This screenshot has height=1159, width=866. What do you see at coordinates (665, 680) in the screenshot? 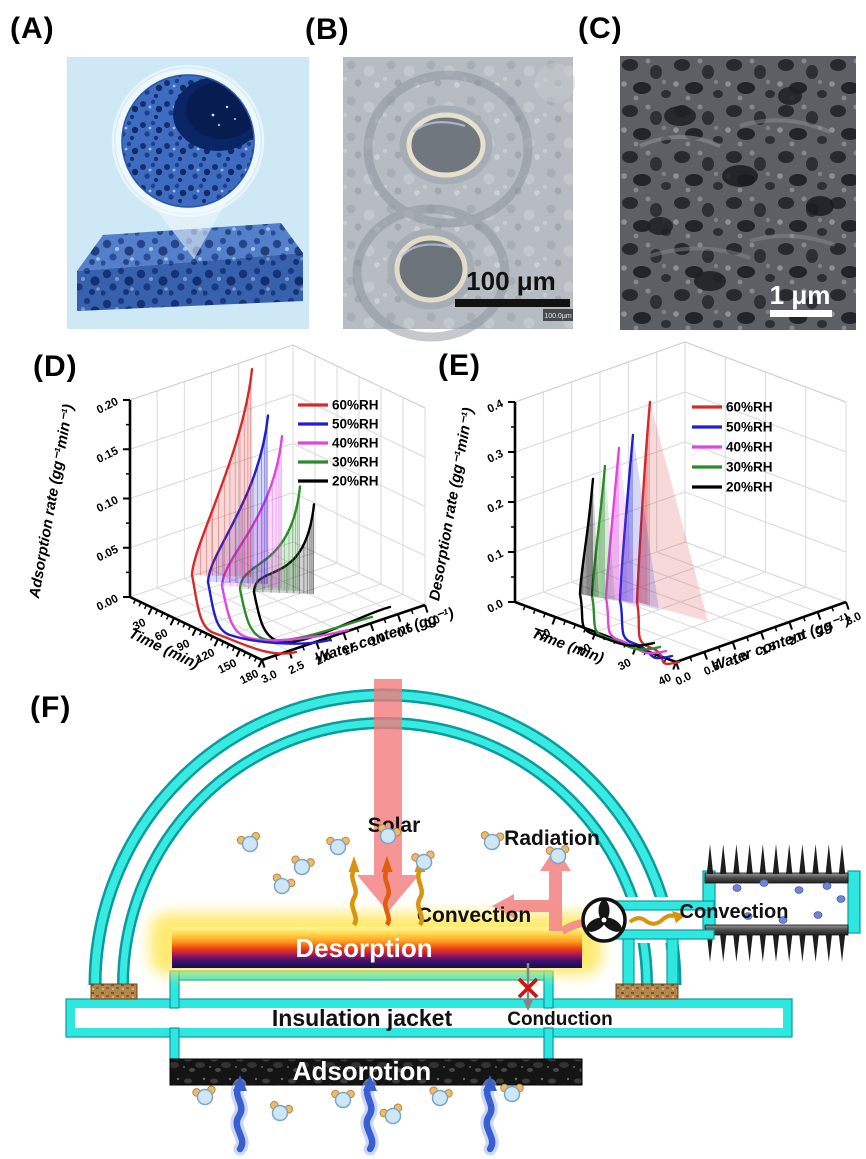
I see `svg-text: 40` at bounding box center [665, 680].